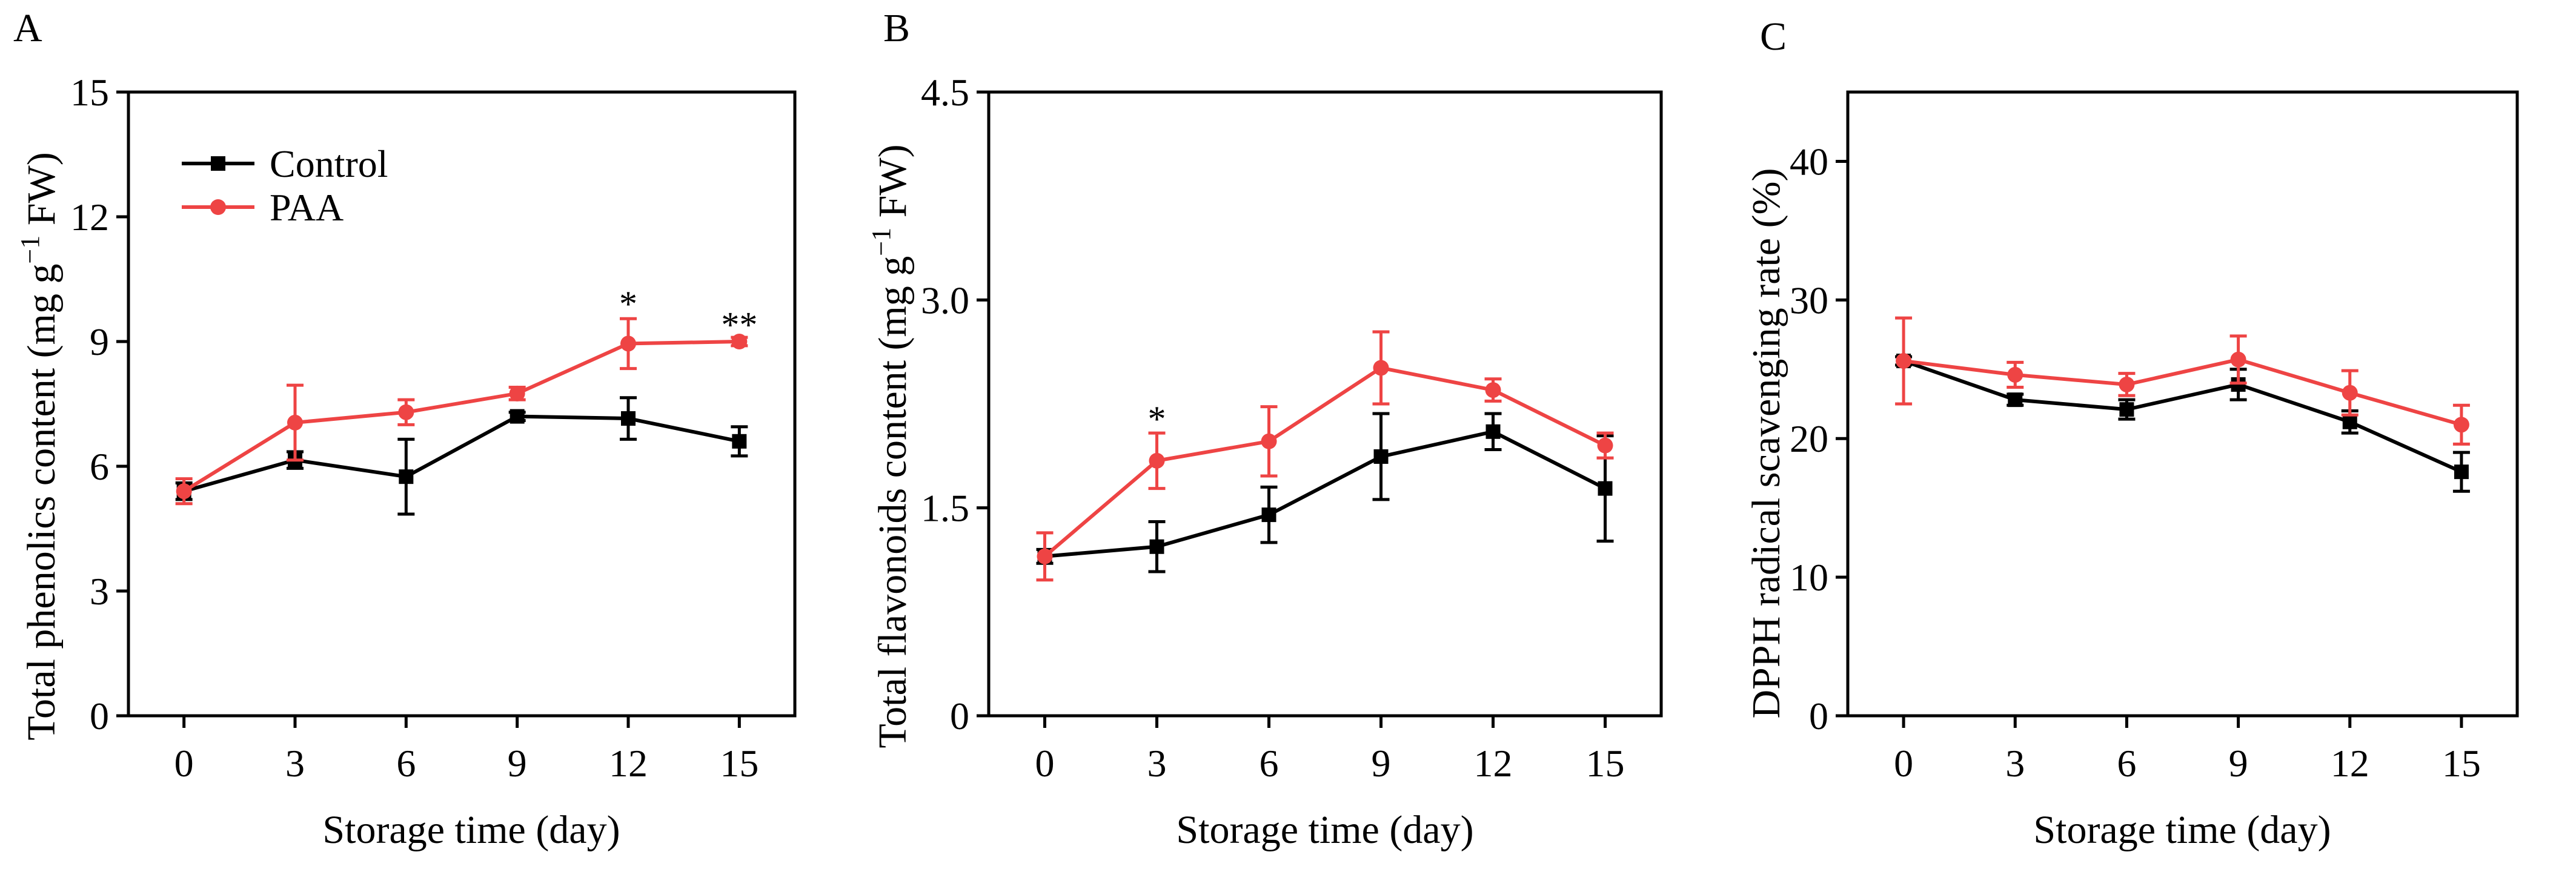 Image resolution: width=2576 pixels, height=872 pixels. I want to click on panel-a-annotations: ***, so click(688, 314).